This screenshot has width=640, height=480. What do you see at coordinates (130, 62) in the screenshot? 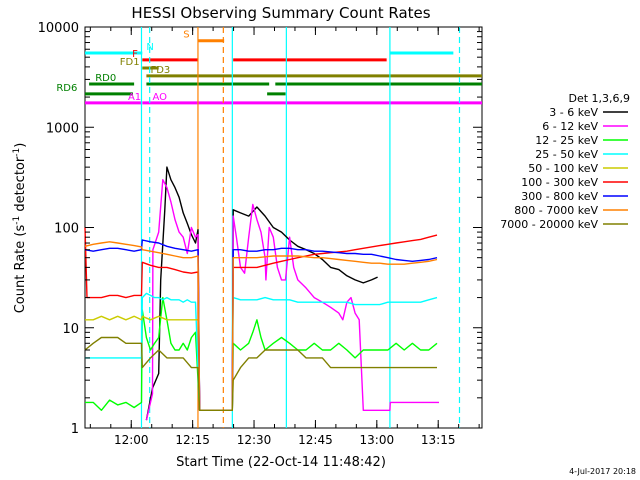
I see `flag-label-FD1: FD1` at bounding box center [130, 62].